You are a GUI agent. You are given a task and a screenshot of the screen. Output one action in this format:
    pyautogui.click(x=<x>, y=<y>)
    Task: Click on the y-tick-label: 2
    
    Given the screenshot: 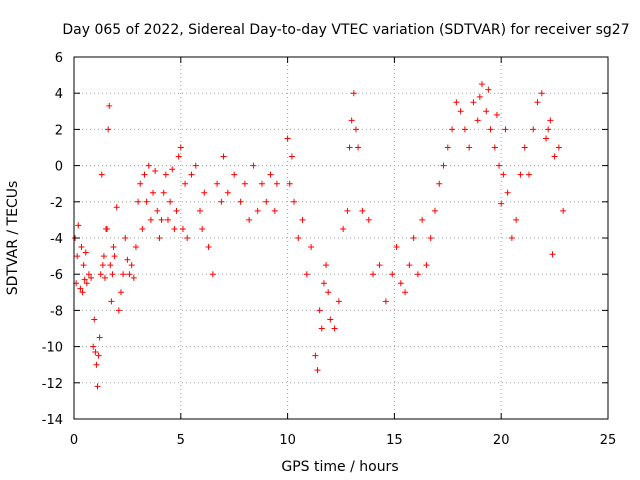 What is the action you would take?
    pyautogui.click(x=59, y=130)
    